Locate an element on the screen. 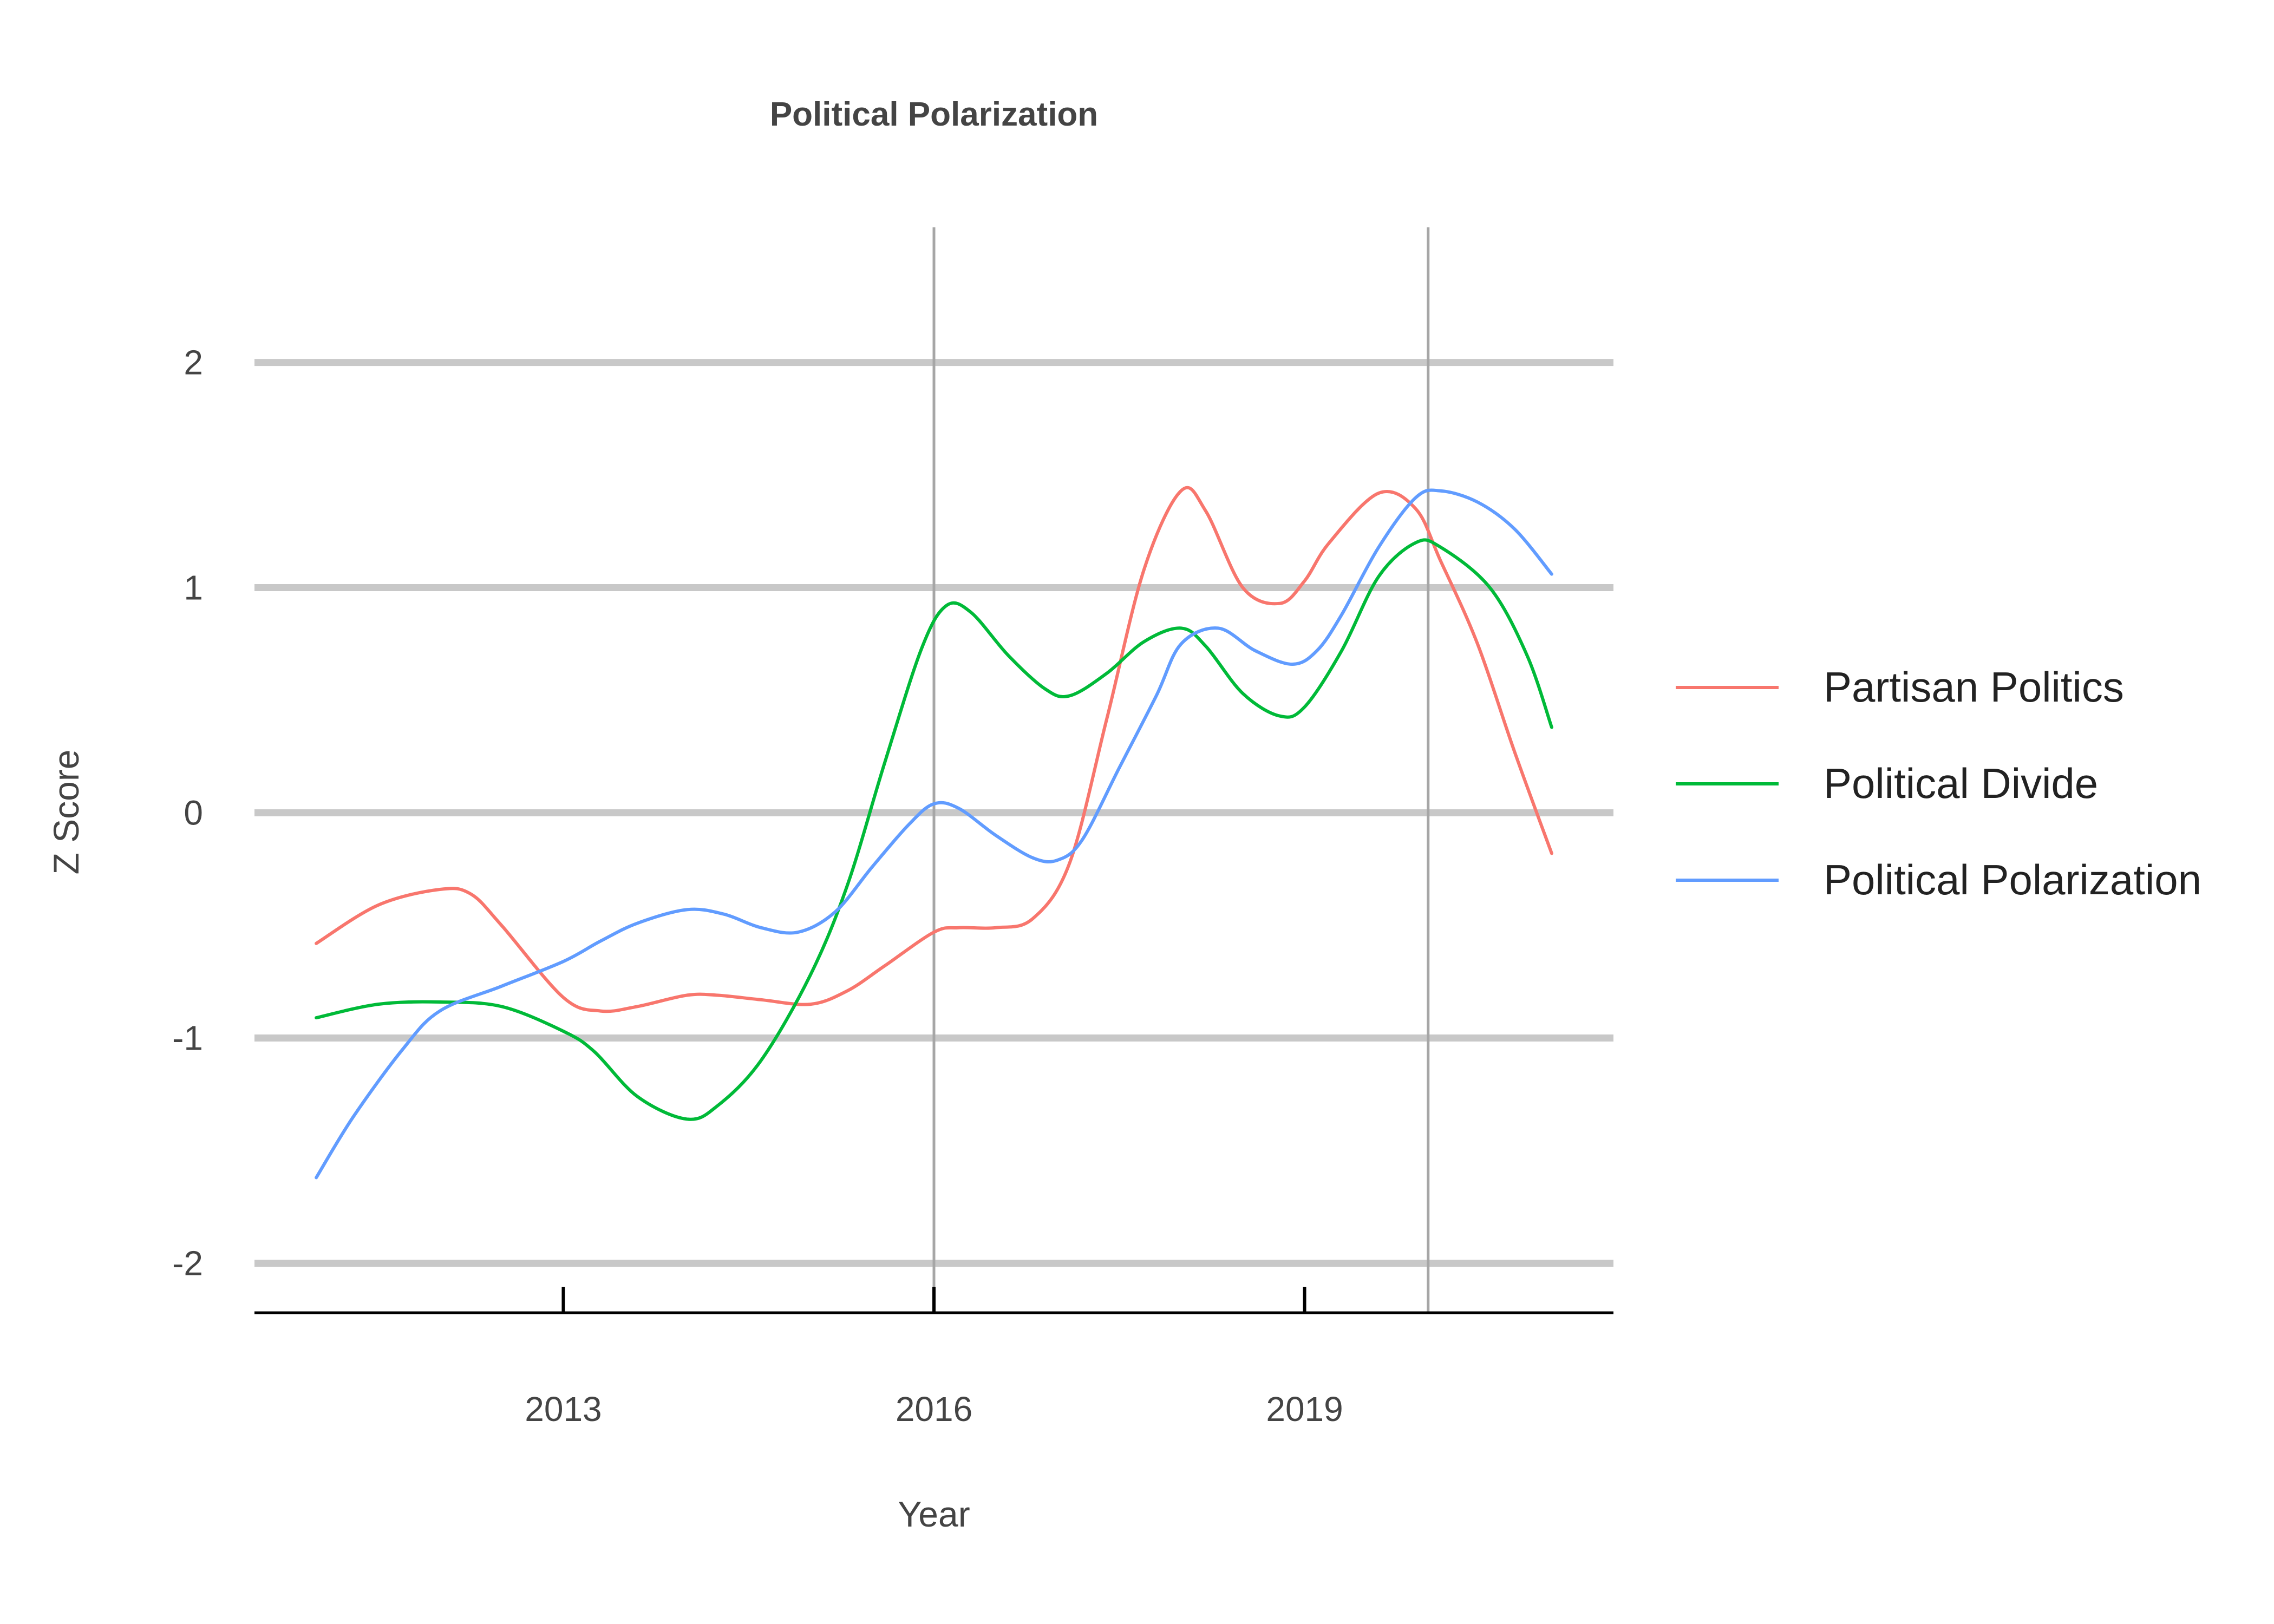 This screenshot has width=2274, height=1624. x-axis: 2013 2016 2019 is located at coordinates (934, 1358).